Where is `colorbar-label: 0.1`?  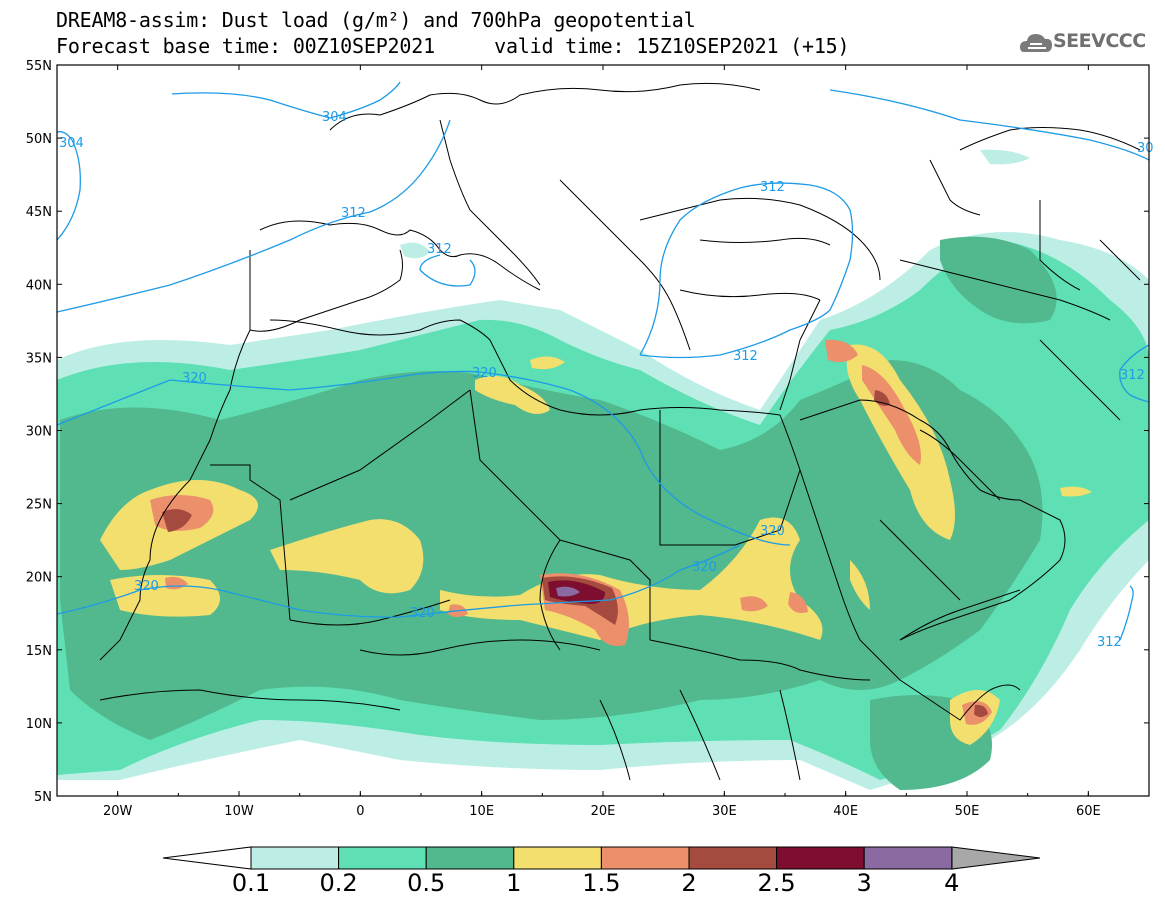 colorbar-label: 0.1 is located at coordinates (251, 883).